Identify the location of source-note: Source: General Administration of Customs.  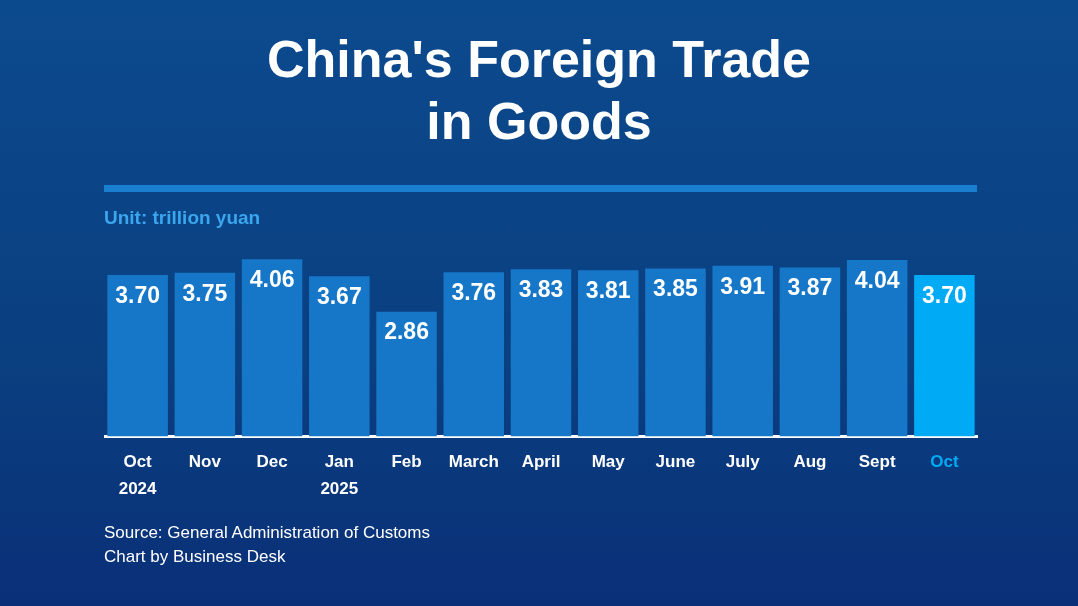
(267, 533).